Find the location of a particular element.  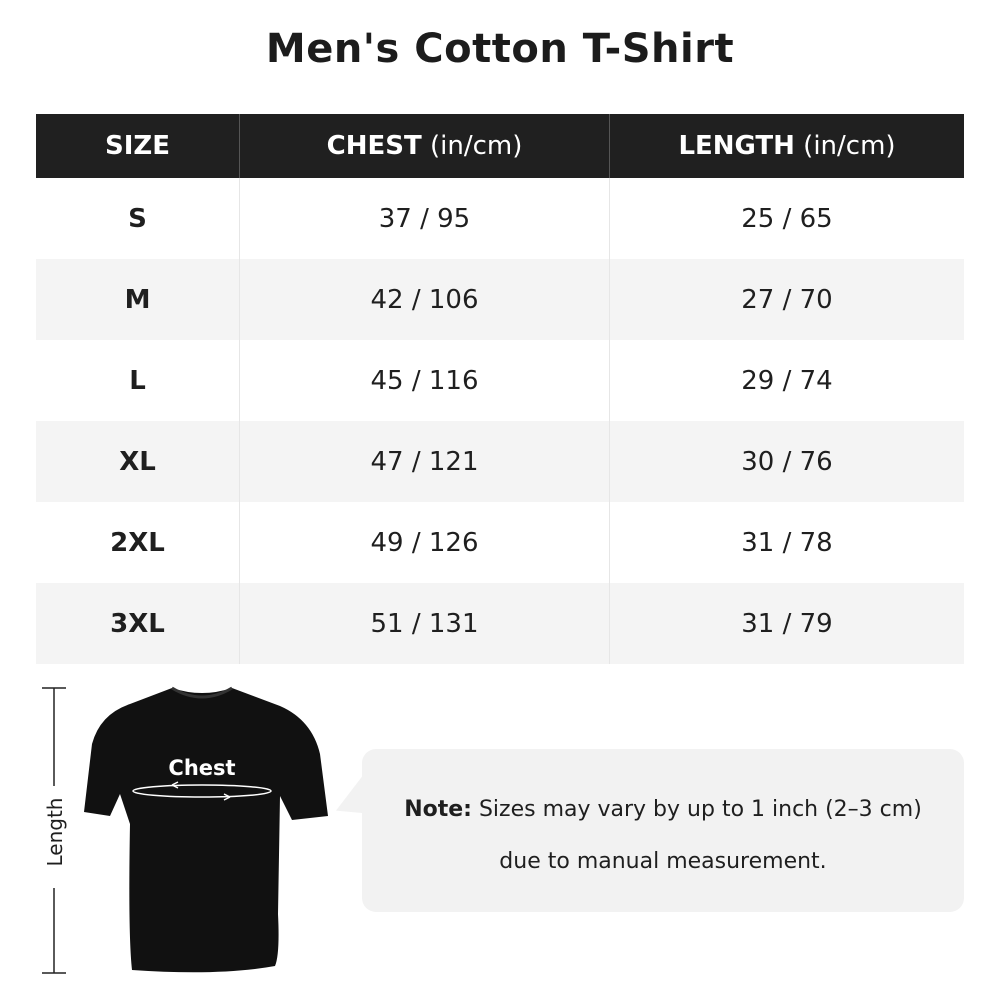

length-cell: 31 / 79 is located at coordinates (786, 623).